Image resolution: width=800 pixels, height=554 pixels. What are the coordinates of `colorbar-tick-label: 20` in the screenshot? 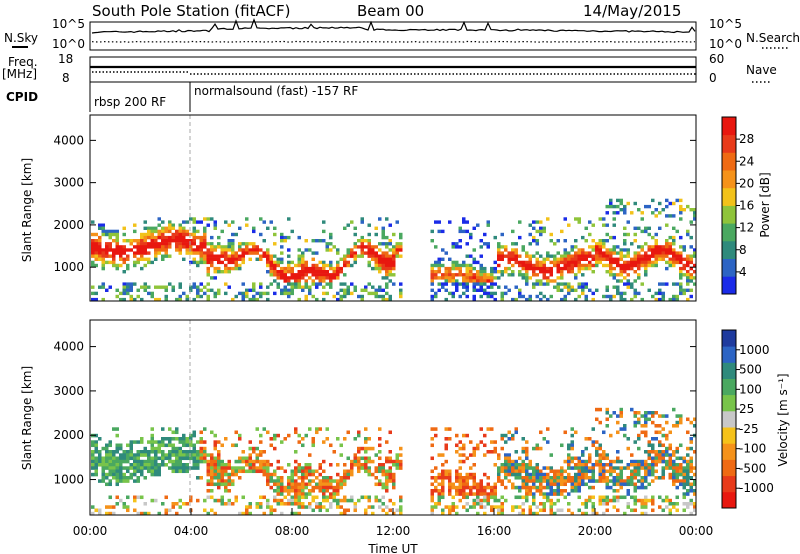 It's located at (746, 183).